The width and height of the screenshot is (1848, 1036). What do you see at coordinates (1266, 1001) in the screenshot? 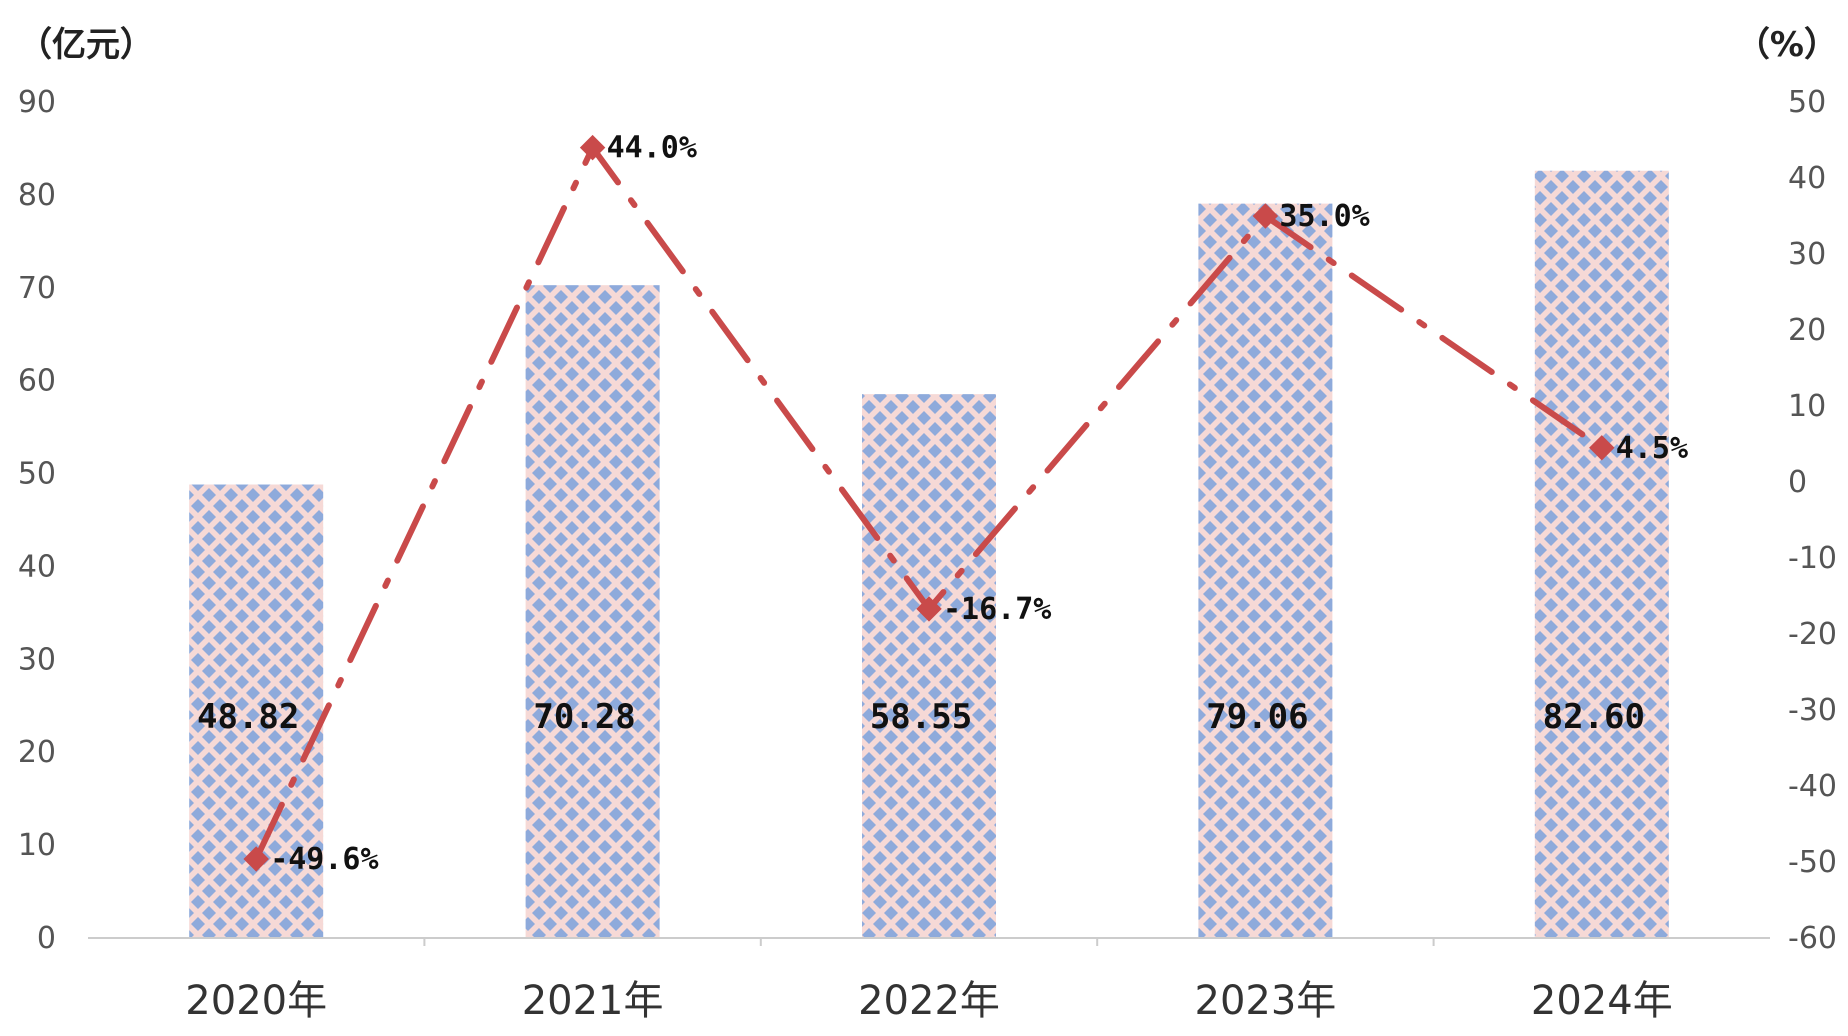
I see `x-tick-label: 2023年` at bounding box center [1266, 1001].